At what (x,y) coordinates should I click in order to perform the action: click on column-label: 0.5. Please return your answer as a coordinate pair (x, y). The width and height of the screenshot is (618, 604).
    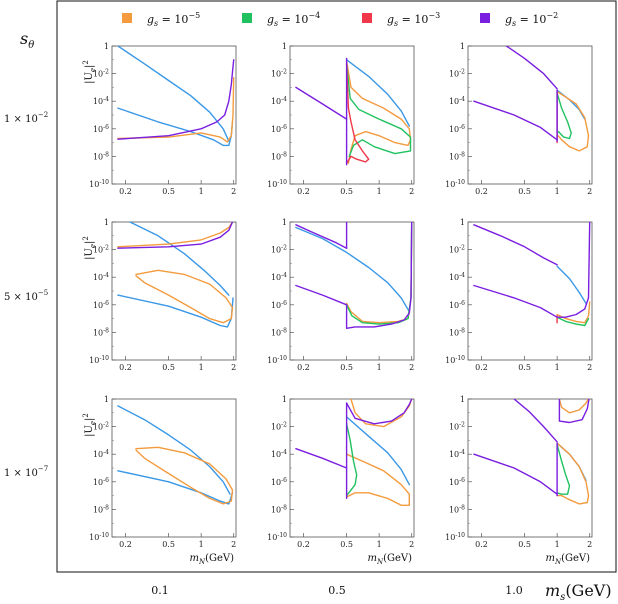
    Looking at the image, I should click on (337, 590).